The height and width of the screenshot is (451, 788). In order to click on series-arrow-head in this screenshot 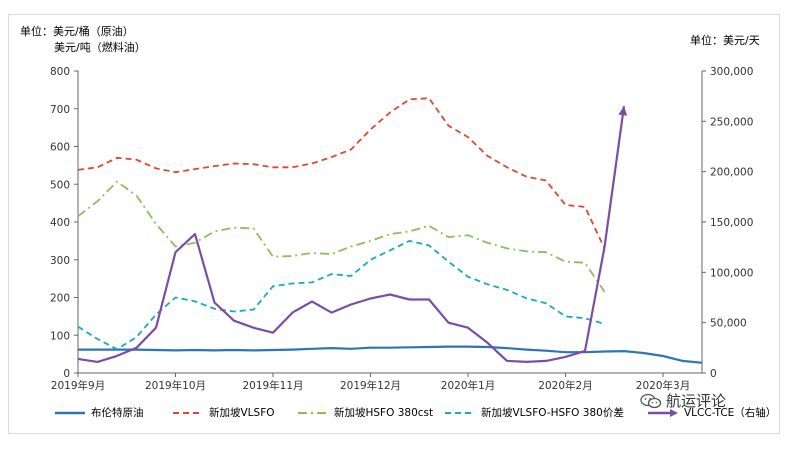, I will do `click(623, 111)`.